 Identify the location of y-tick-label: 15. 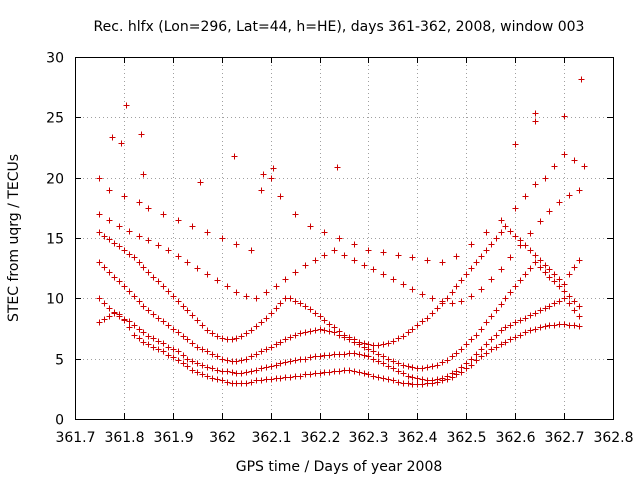
(55, 240).